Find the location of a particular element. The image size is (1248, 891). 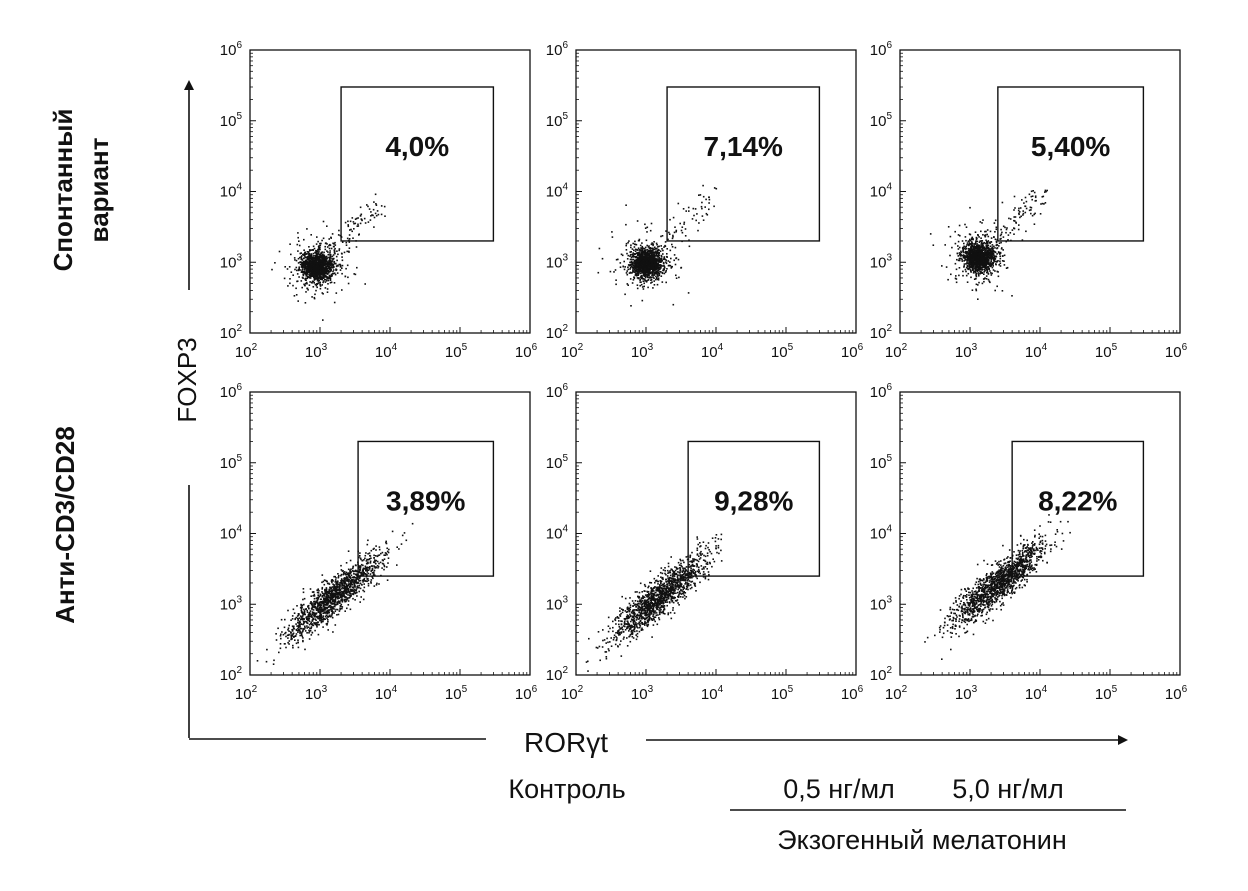

x-tick-exponent: 3 is located at coordinates (325, 347).